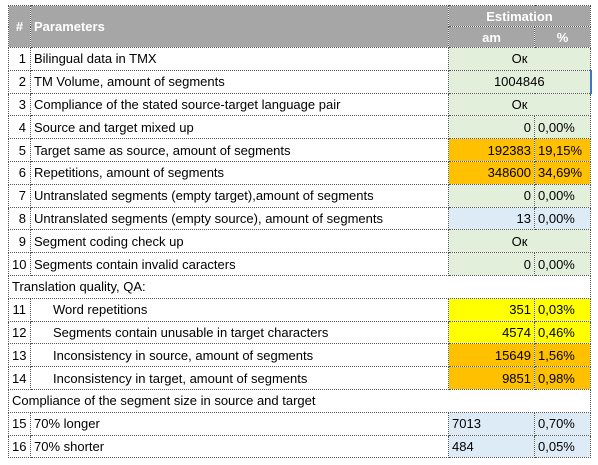 This screenshot has height=465, width=598. I want to click on cell: 0,46%, so click(562, 332).